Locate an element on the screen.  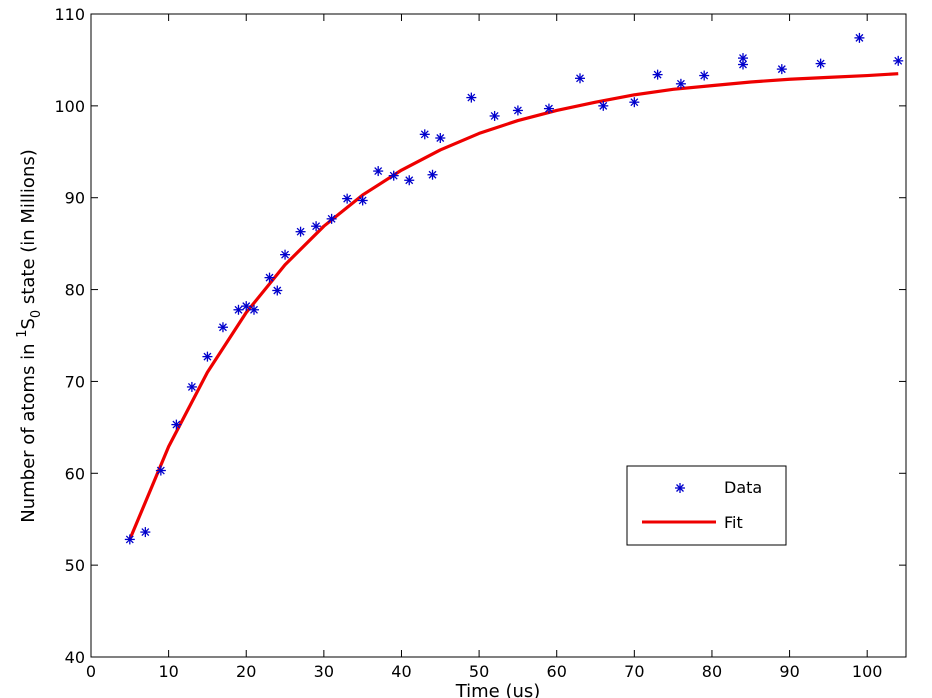
x-tick-label: 10 is located at coordinates (168, 671).